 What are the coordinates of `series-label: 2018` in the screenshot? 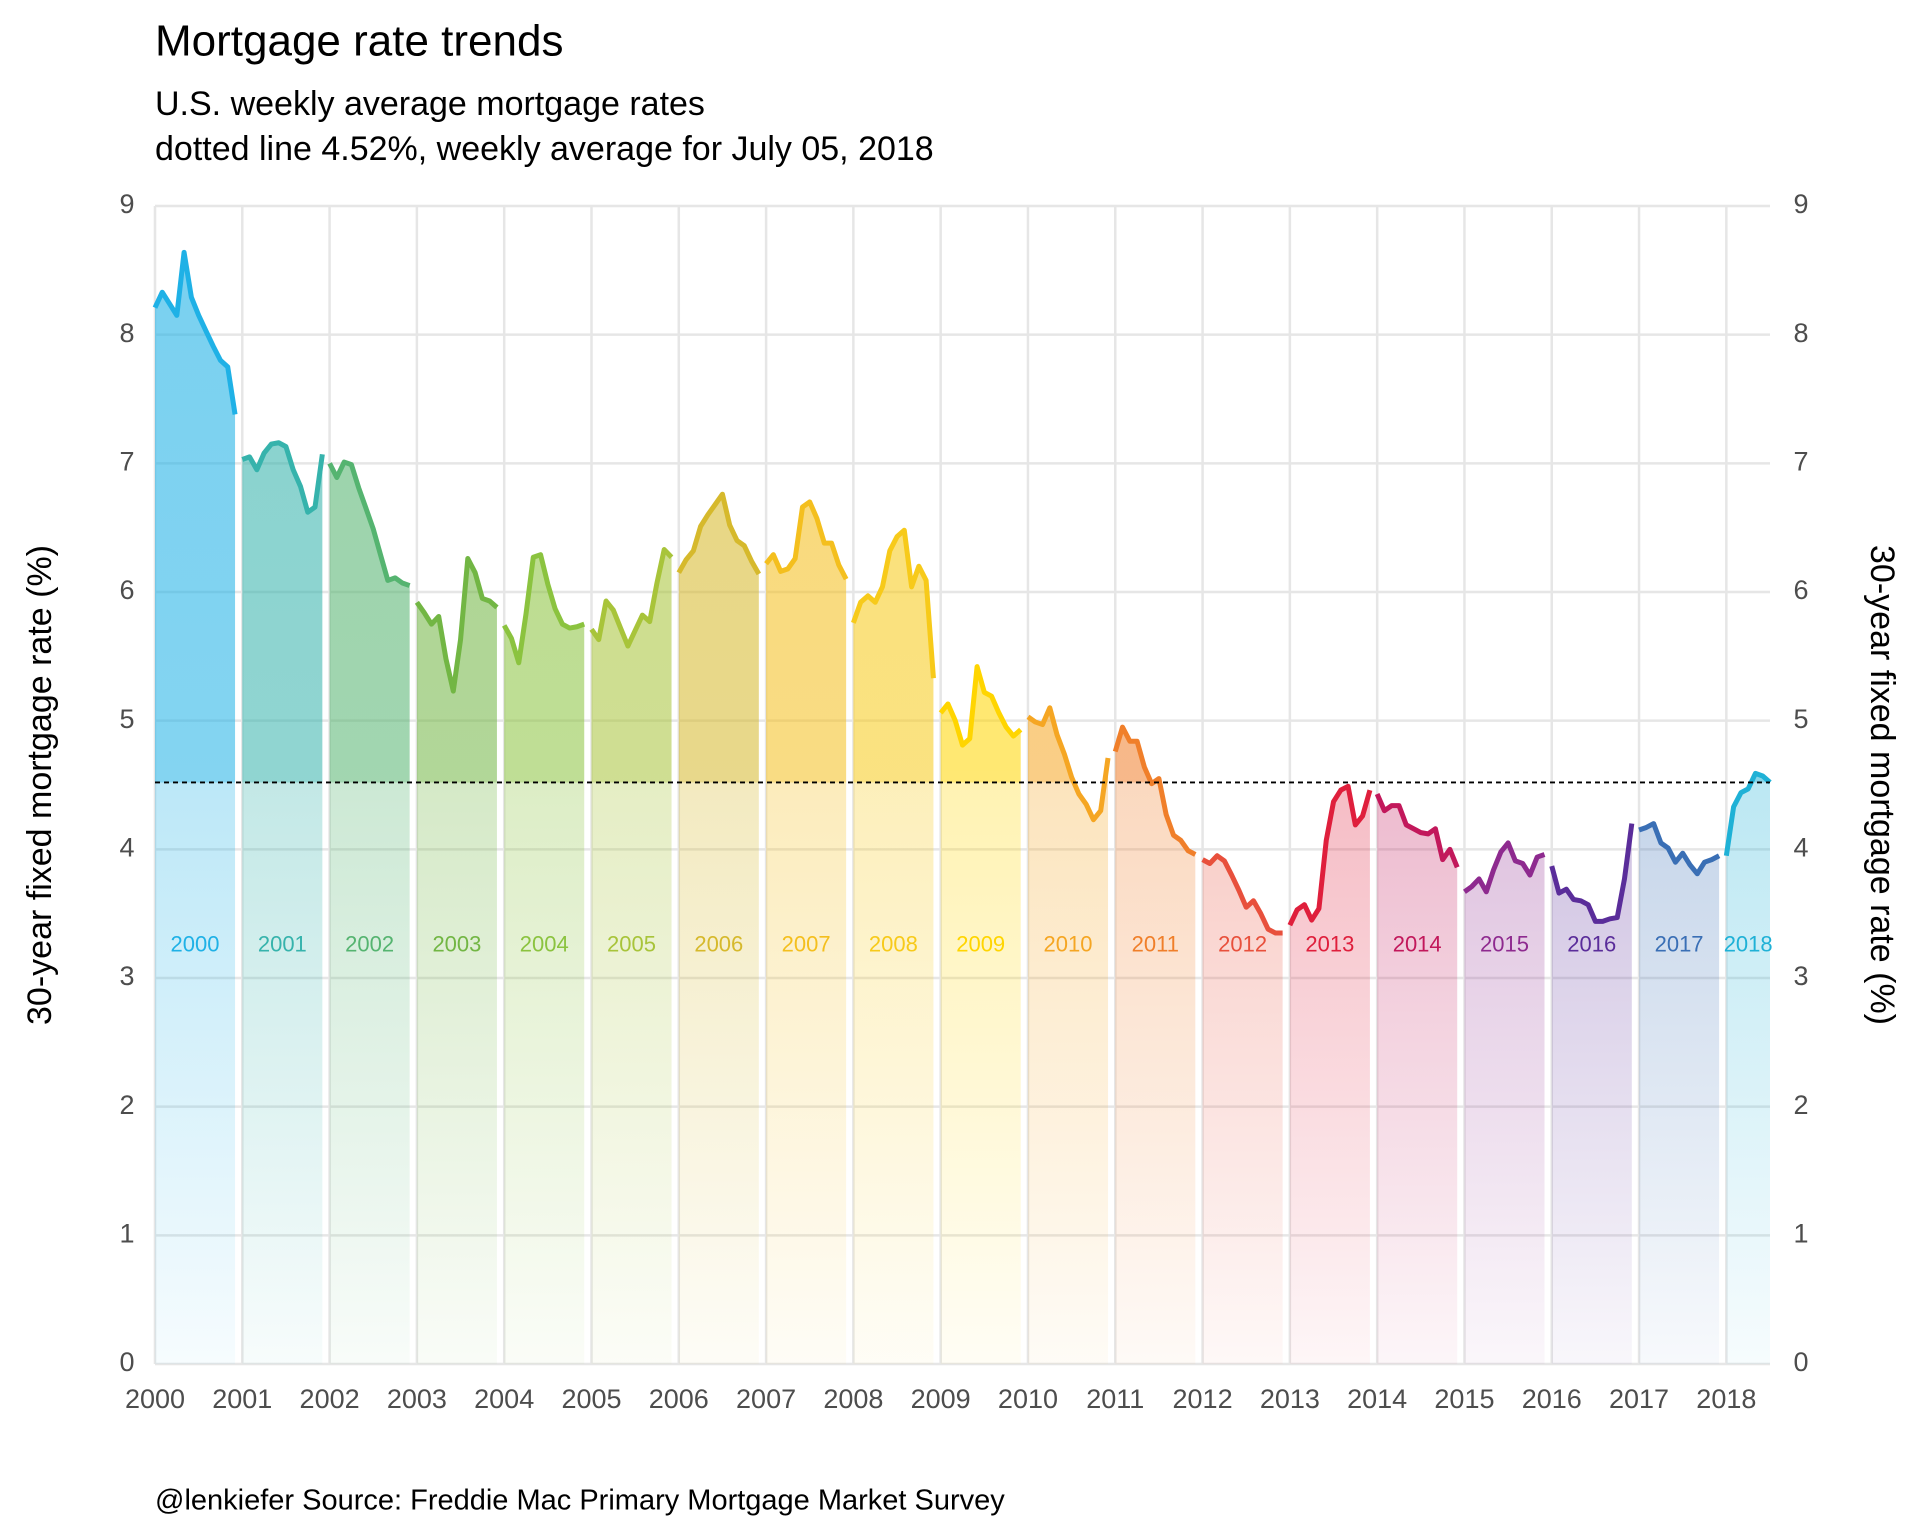 It's located at (1748, 944).